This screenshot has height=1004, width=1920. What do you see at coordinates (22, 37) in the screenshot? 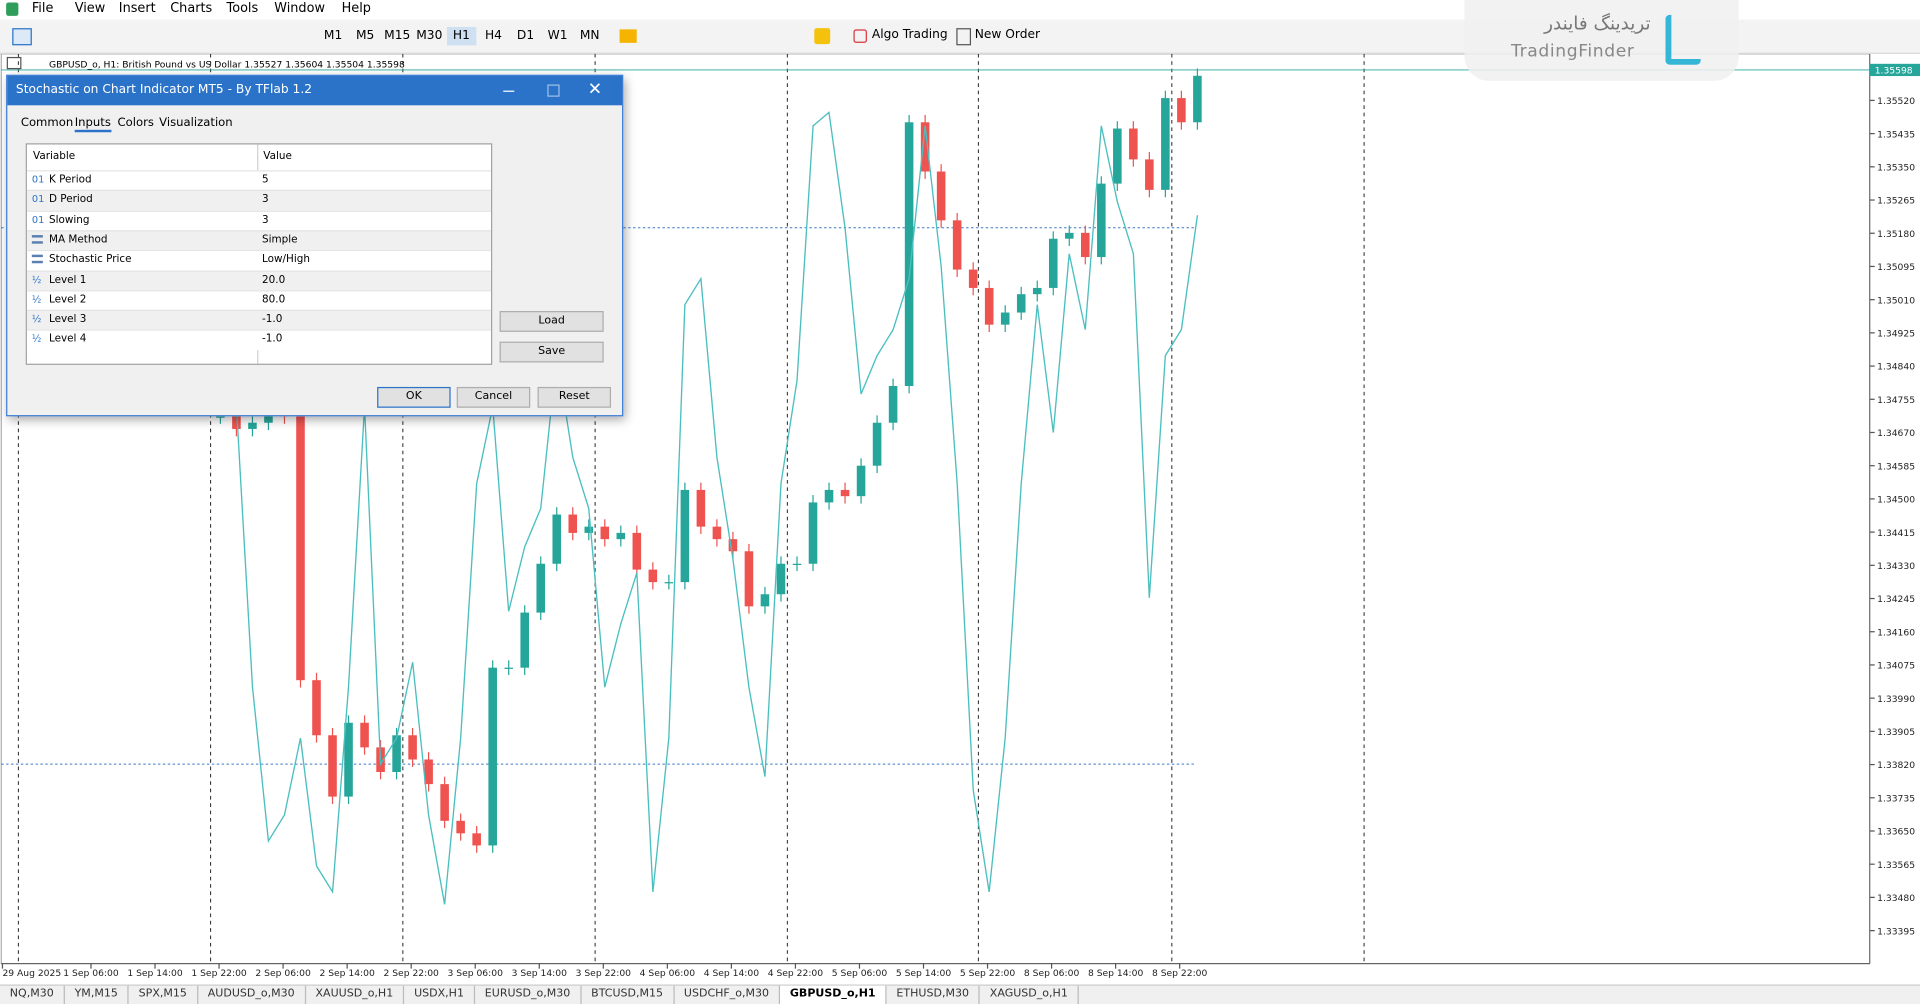
I see `cursor-tool` at bounding box center [22, 37].